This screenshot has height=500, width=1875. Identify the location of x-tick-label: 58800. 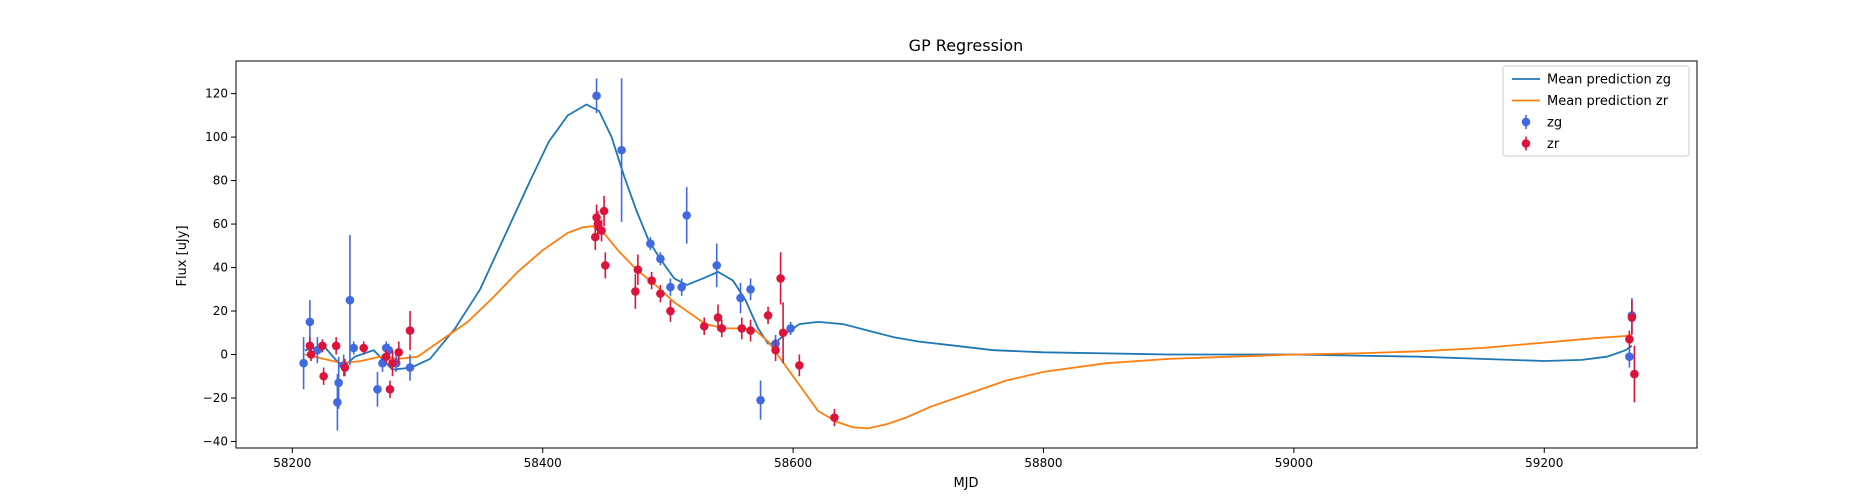
(1043, 463).